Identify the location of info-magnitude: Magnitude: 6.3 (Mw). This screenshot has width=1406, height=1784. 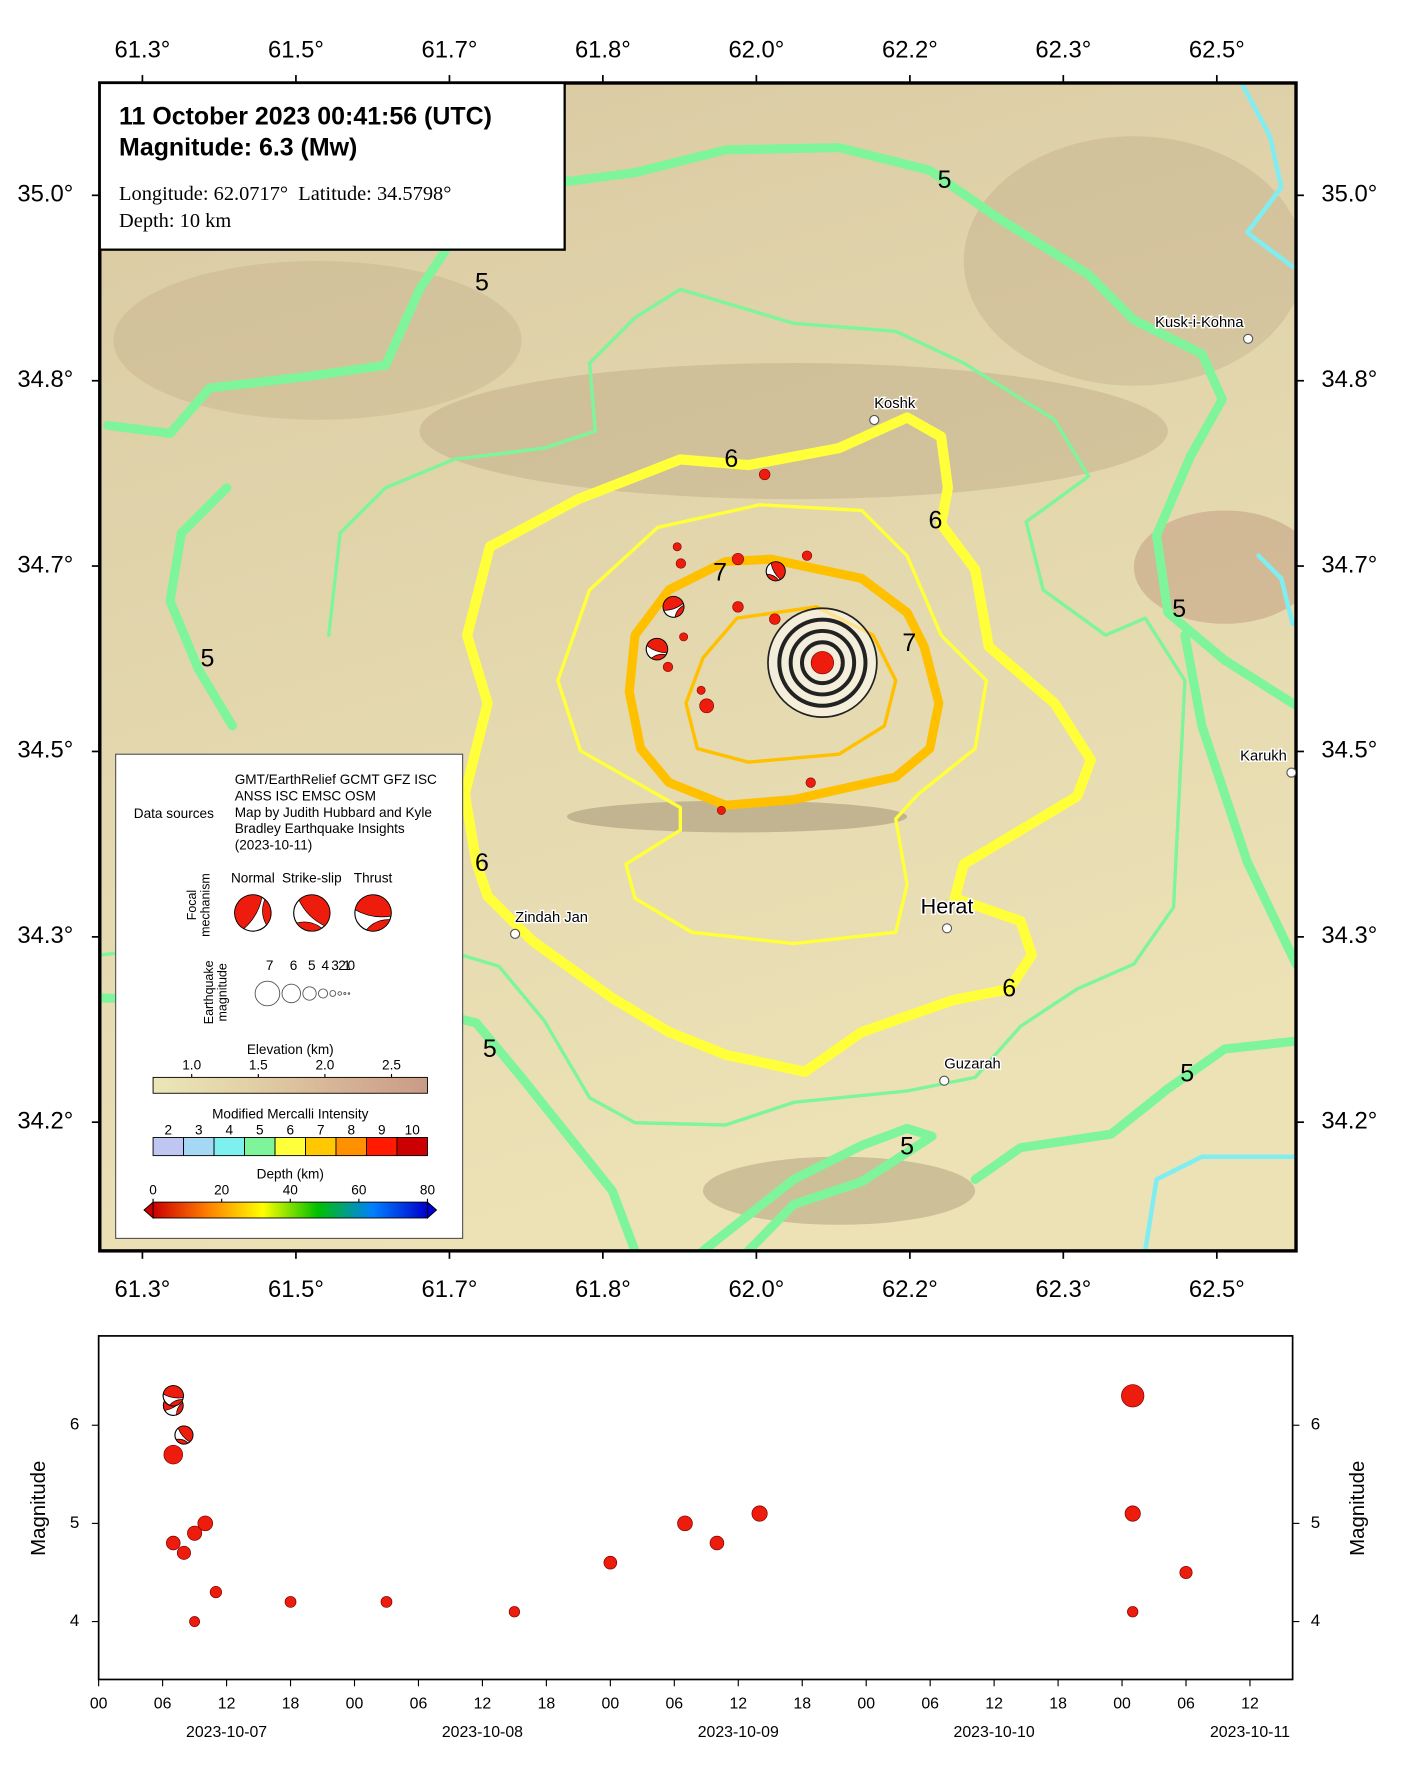
(238, 147).